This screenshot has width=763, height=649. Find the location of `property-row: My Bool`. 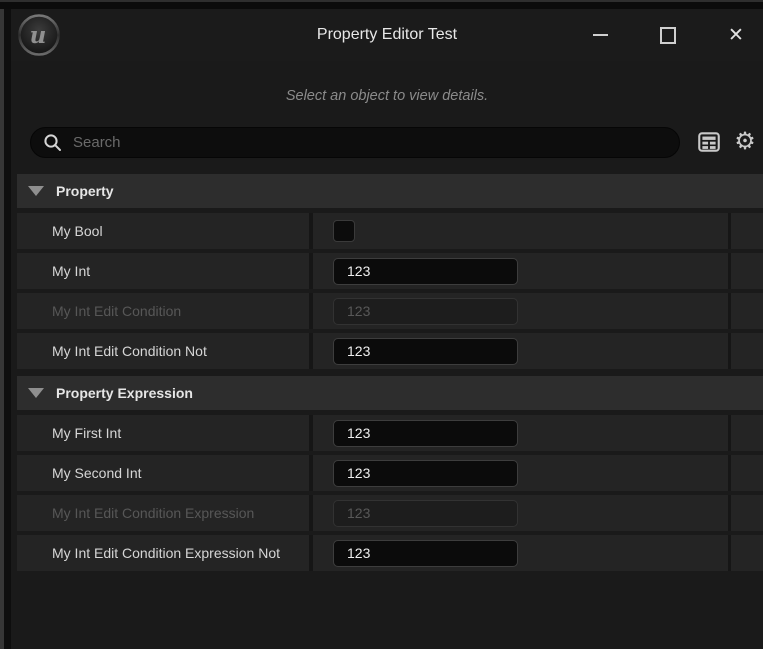

property-row: My Bool is located at coordinates (390, 231).